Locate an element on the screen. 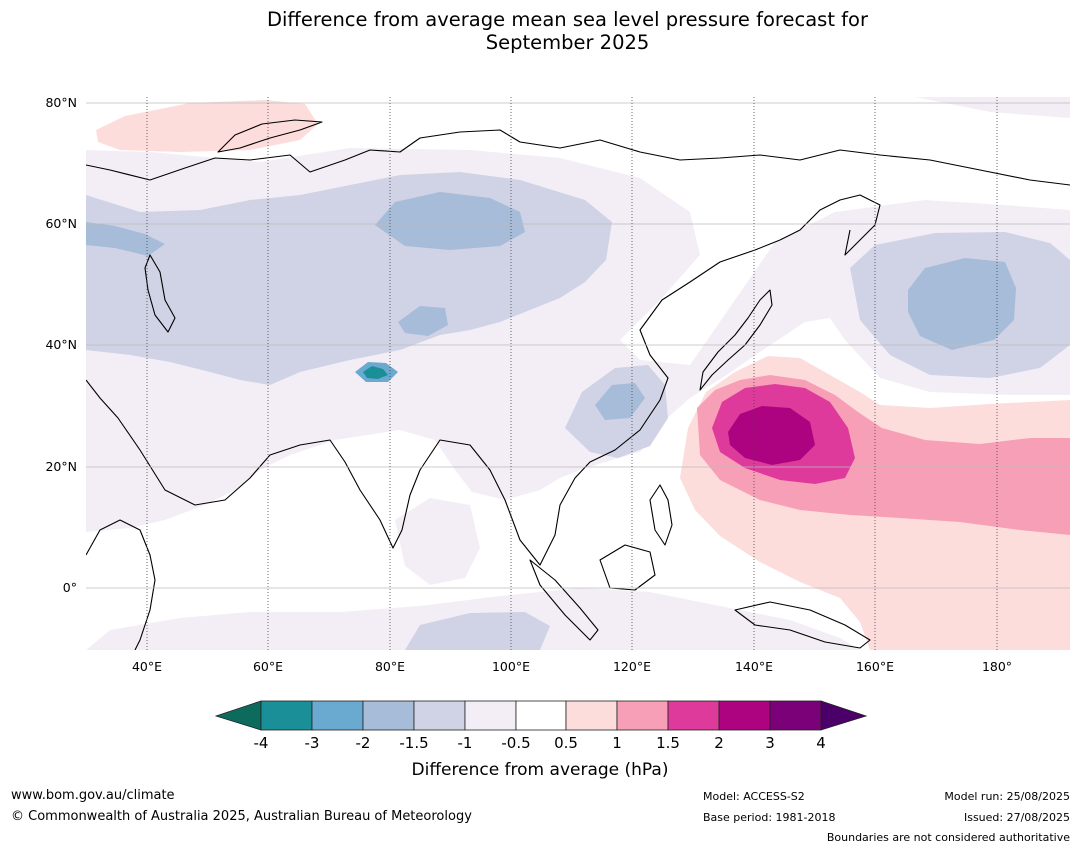 This screenshot has width=1081, height=850. colorbar-tick-minus0p5: -0.5 is located at coordinates (515, 743).